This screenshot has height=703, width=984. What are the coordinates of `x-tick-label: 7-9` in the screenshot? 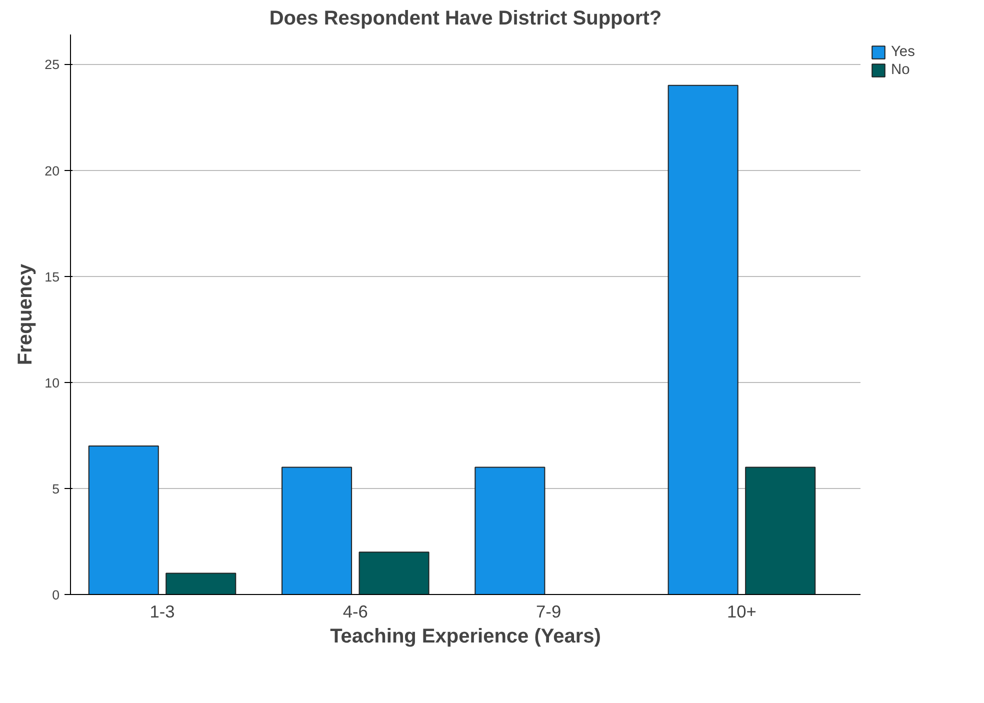 It's located at (549, 612).